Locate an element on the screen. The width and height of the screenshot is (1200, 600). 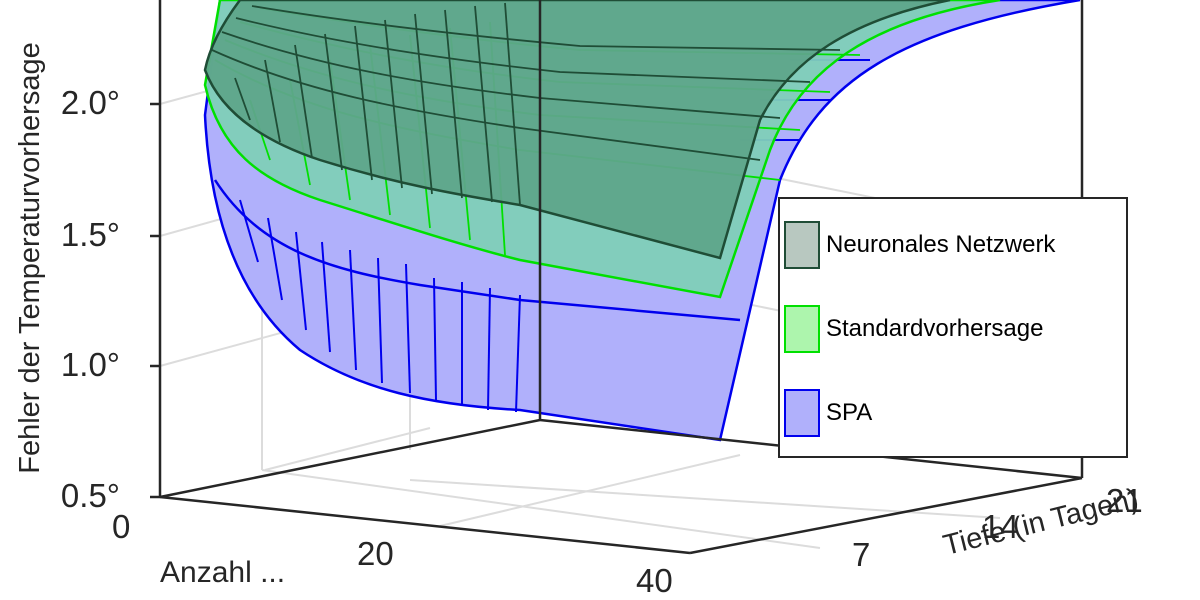
legend-label: Standardvorhersage is located at coordinates (935, 328).